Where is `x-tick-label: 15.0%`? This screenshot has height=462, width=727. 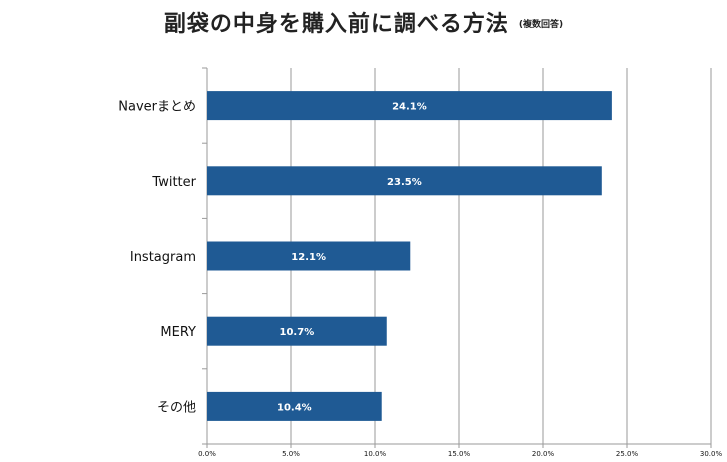
x-tick-label: 15.0% is located at coordinates (459, 454).